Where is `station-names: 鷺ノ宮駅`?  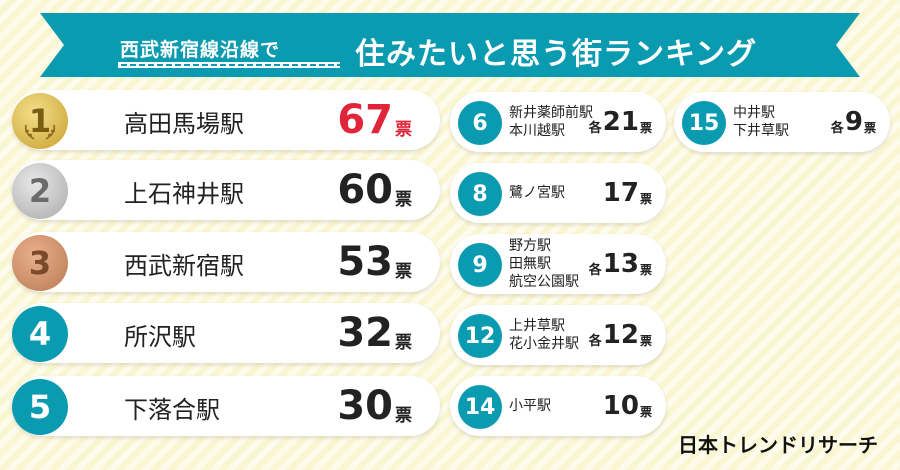
station-names: 鷺ノ宮駅 is located at coordinates (537, 193).